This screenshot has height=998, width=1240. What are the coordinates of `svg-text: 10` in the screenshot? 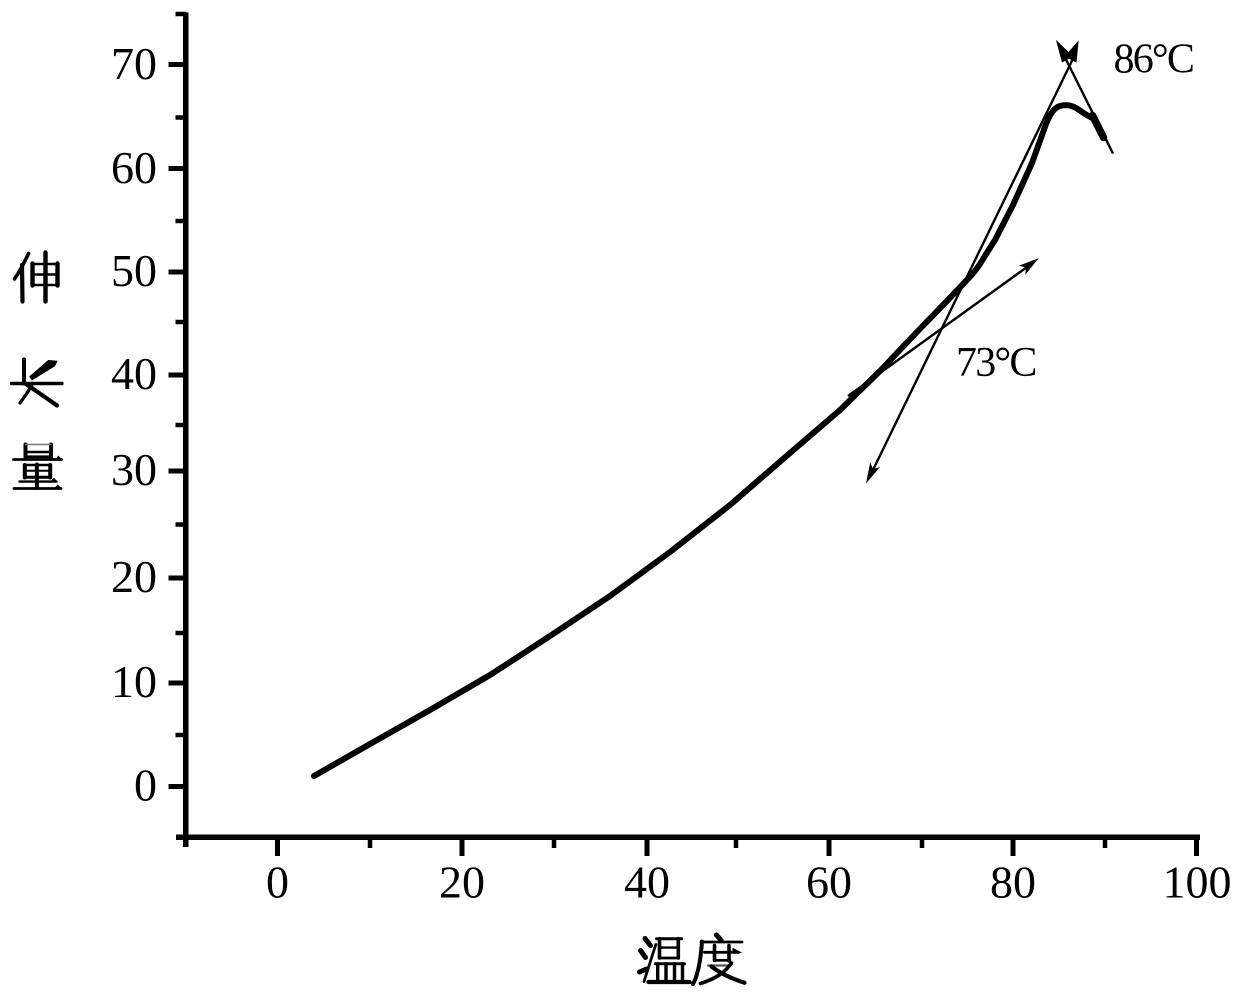 It's located at (134, 681).